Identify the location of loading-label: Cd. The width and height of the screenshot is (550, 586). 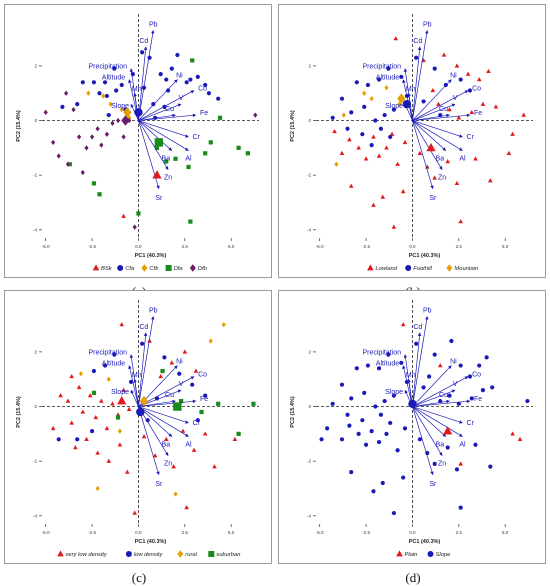
(417, 327).